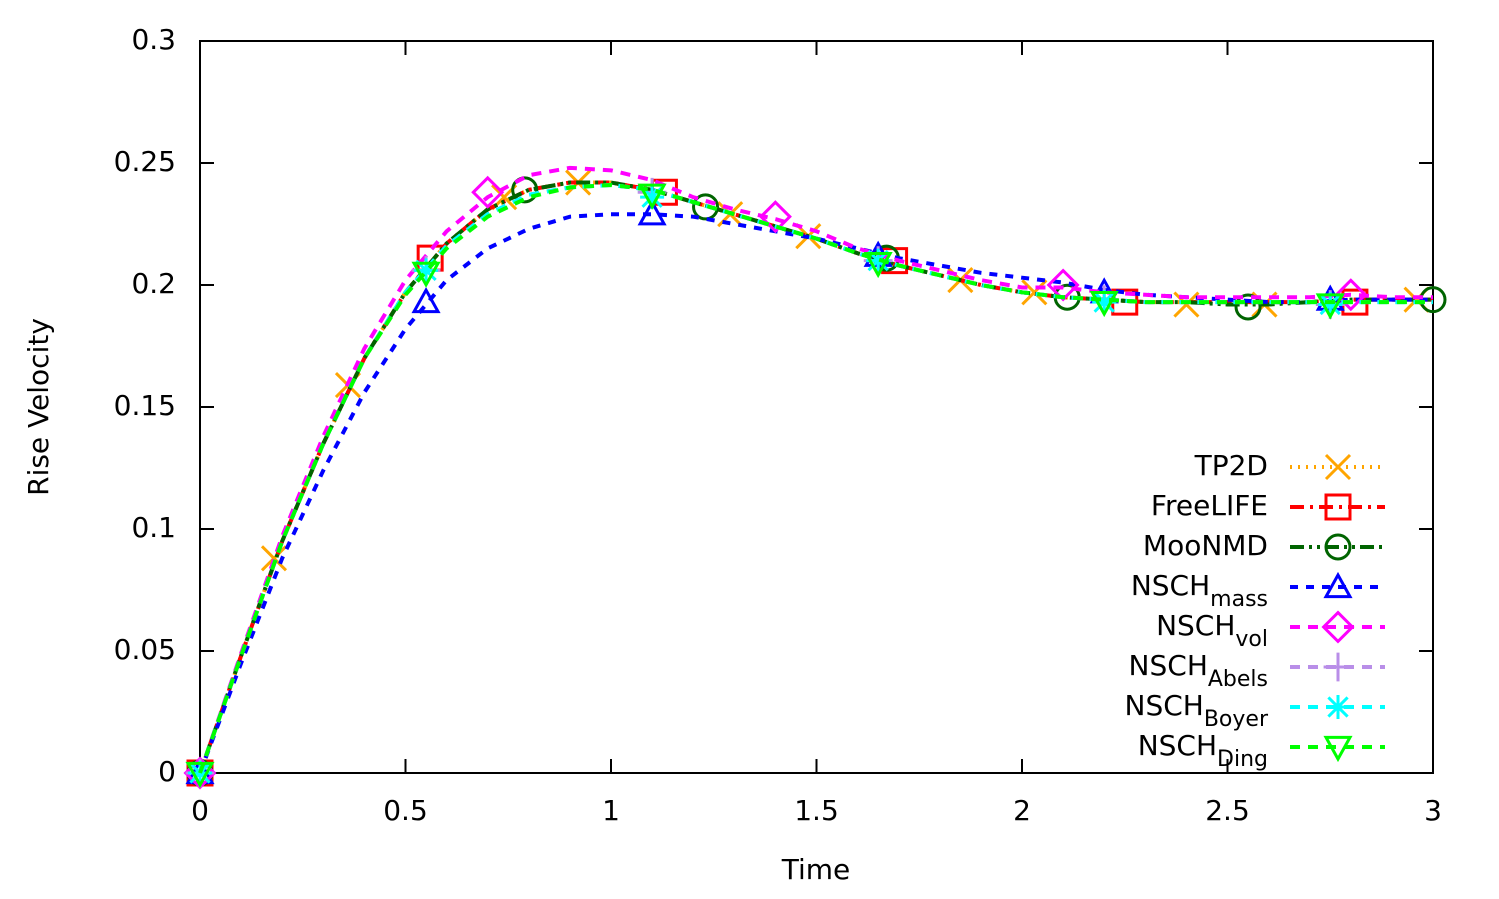  I want to click on legend-label: NSCHDing, so click(1203, 750).